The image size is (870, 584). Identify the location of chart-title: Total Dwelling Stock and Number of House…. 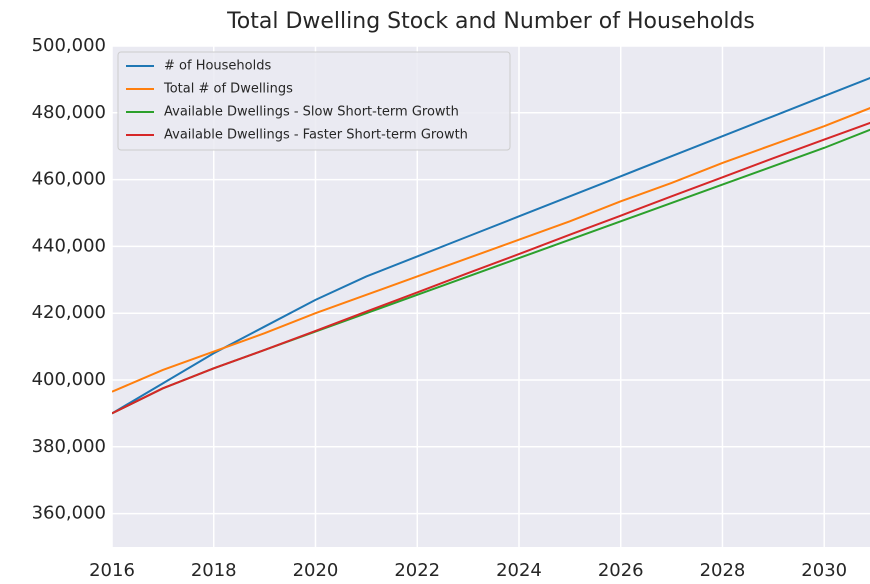
(490, 21).